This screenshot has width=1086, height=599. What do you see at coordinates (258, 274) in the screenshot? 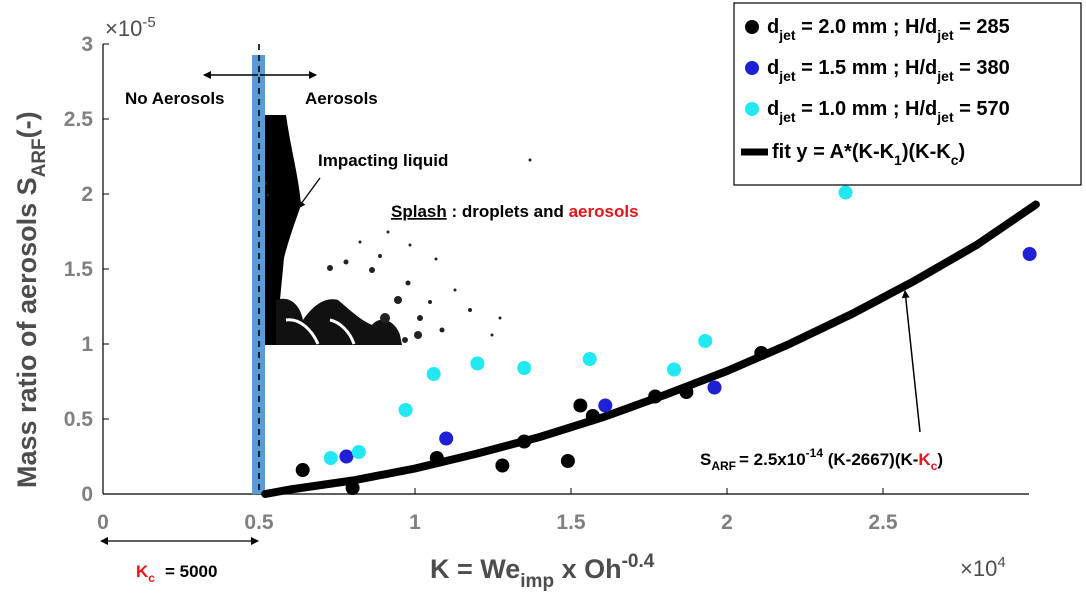
I see `kc-band` at bounding box center [258, 274].